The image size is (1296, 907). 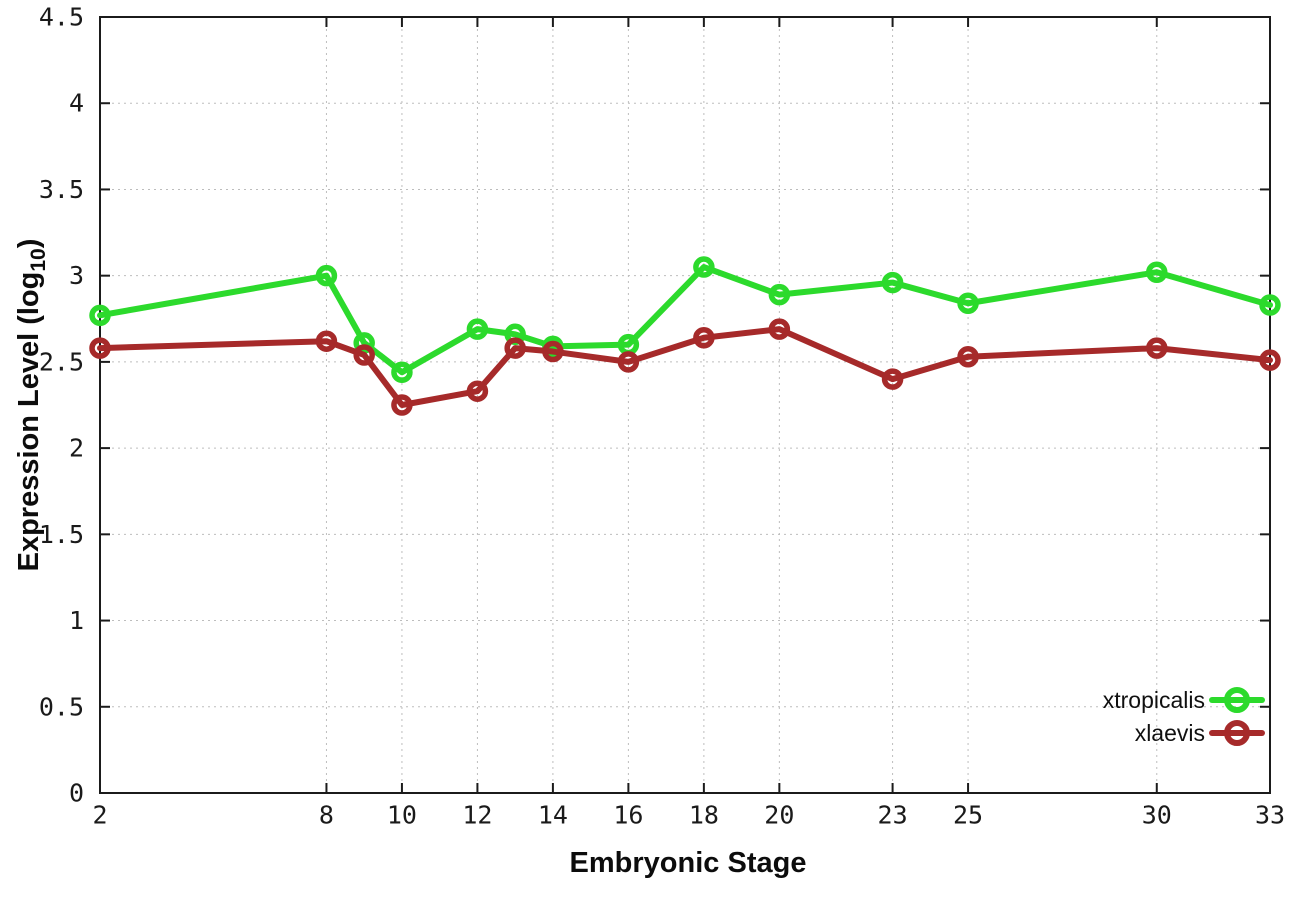 What do you see at coordinates (61, 361) in the screenshot?
I see `y-tick-label-2.5: 2.5` at bounding box center [61, 361].